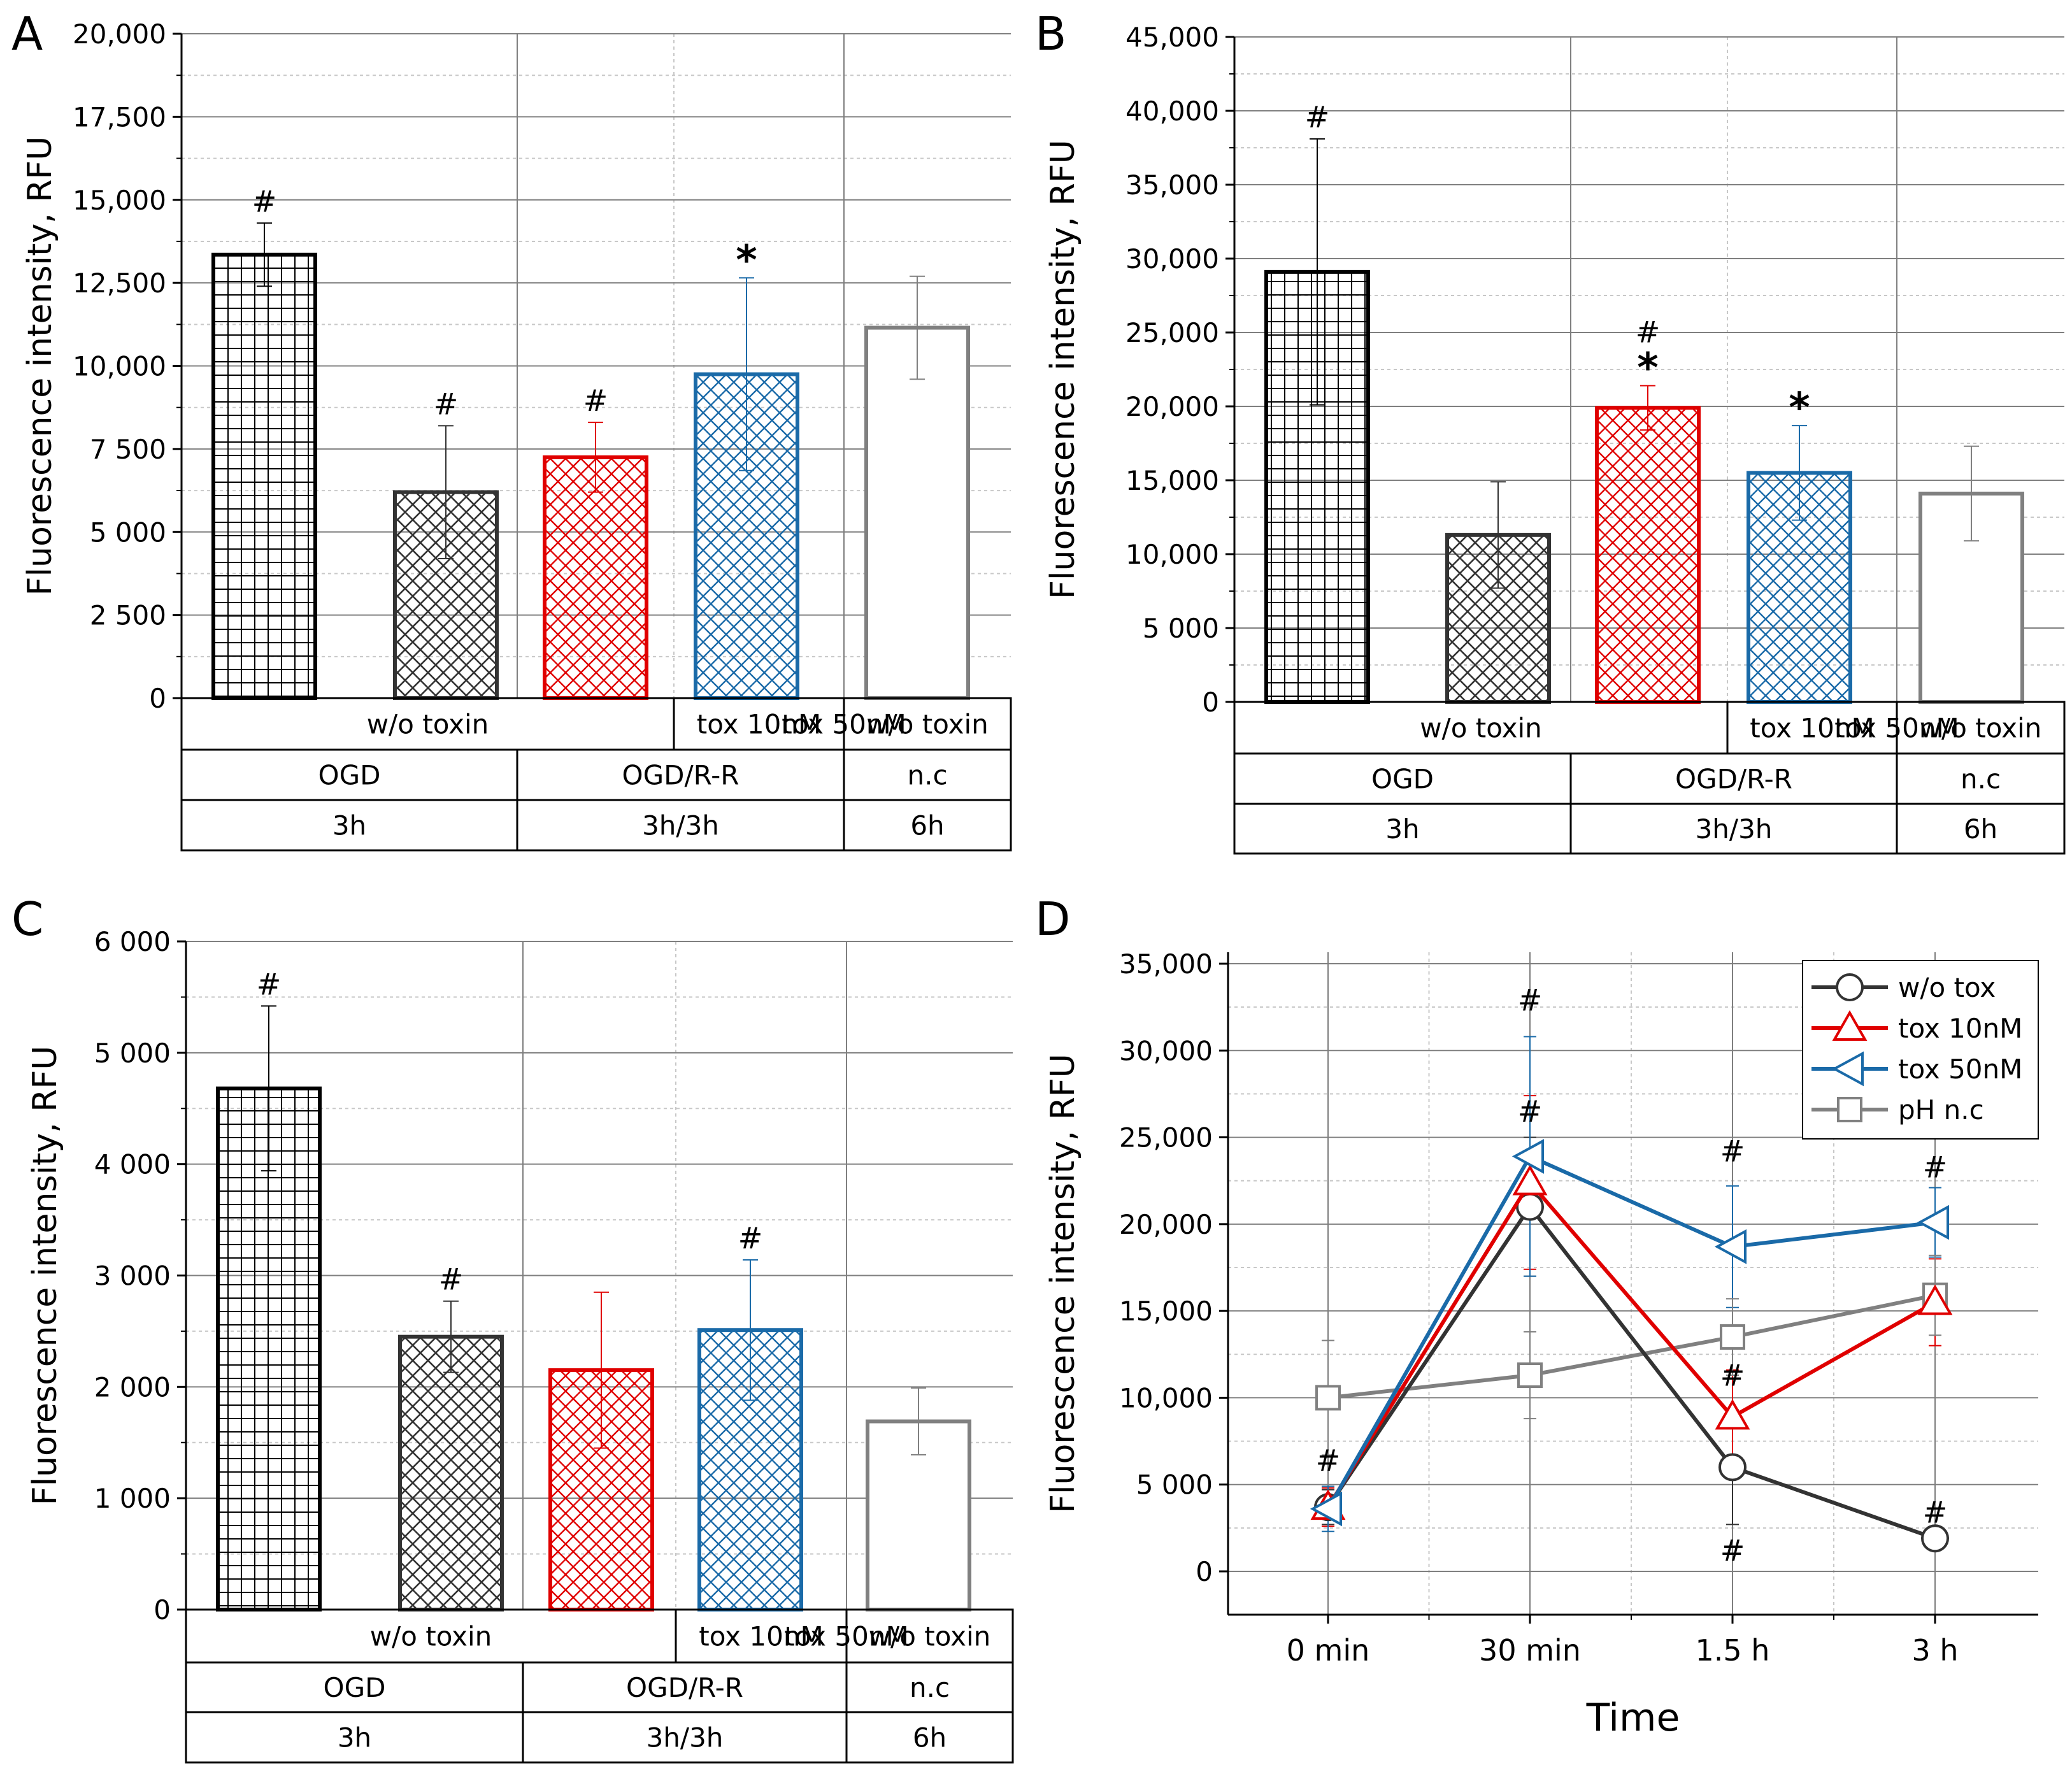 The width and height of the screenshot is (2072, 1765). I want to click on y-tick-label: 40,000, so click(1172, 111).